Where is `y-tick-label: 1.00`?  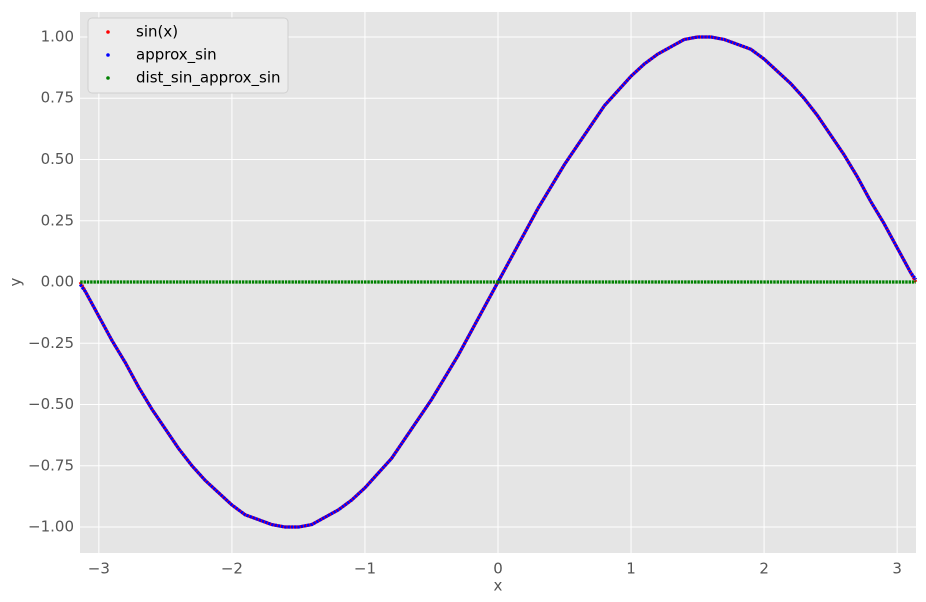 y-tick-label: 1.00 is located at coordinates (57, 36).